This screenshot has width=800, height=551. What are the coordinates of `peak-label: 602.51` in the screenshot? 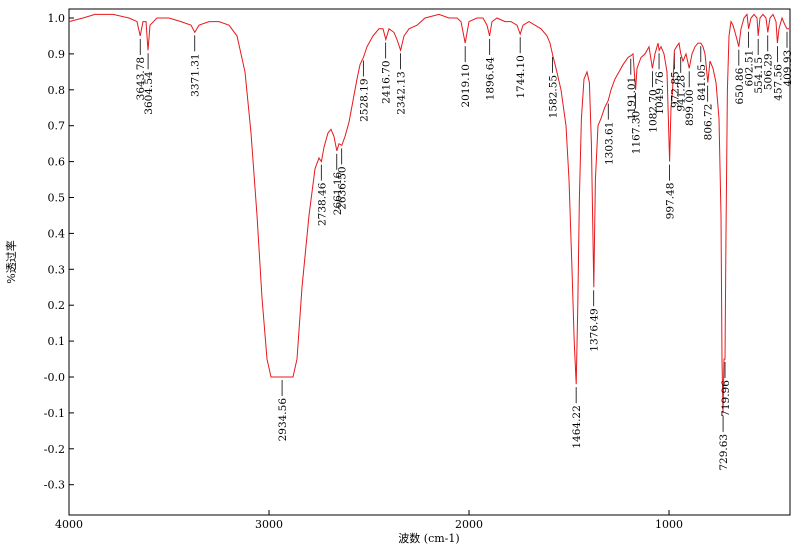 It's located at (750, 68).